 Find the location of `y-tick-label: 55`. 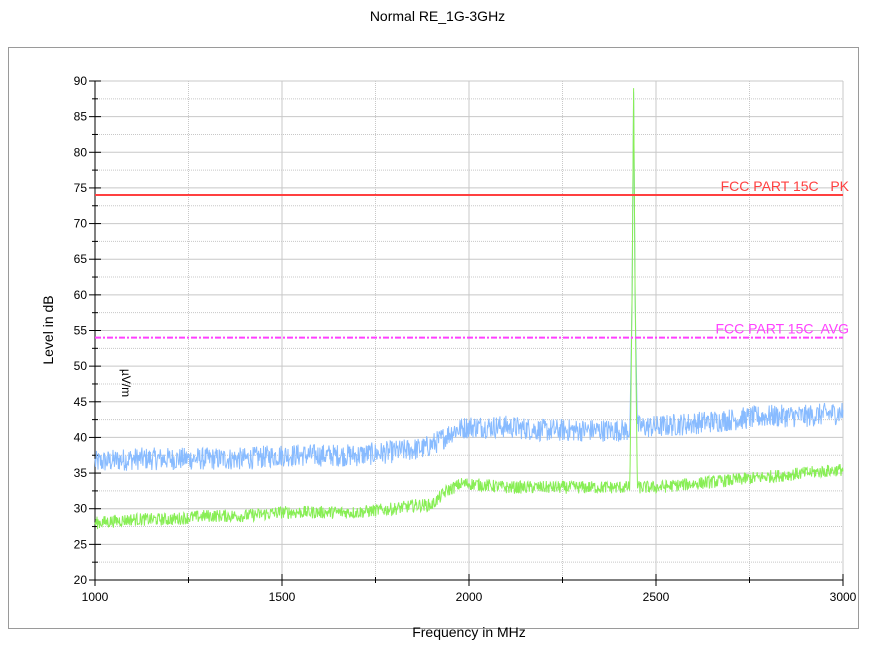

y-tick-label: 55 is located at coordinates (81, 331).